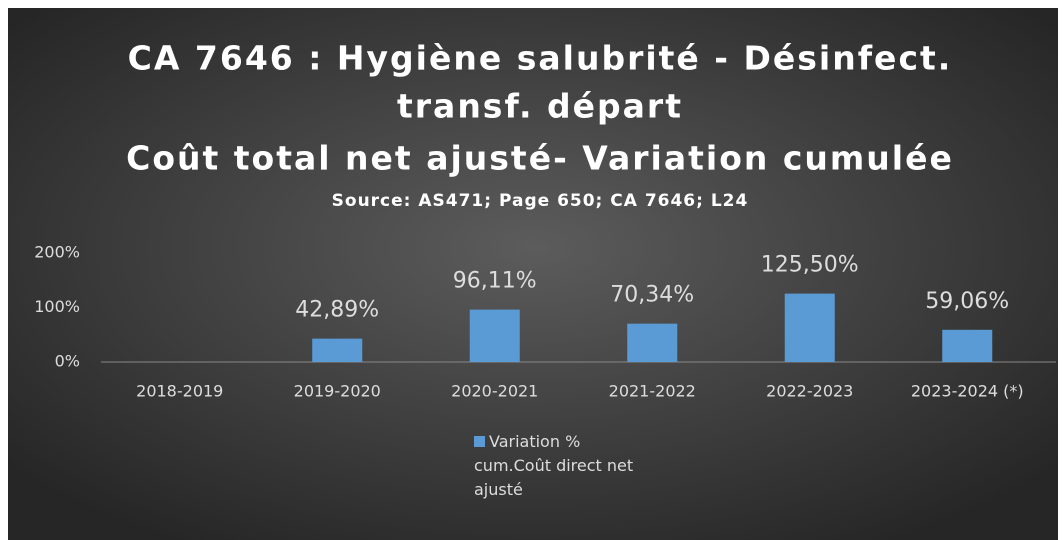 Image resolution: width=1062 pixels, height=540 pixels. Describe the element at coordinates (554, 465) in the screenshot. I see `legend-label: Variation % cum.Coût direct net ajusté` at that location.